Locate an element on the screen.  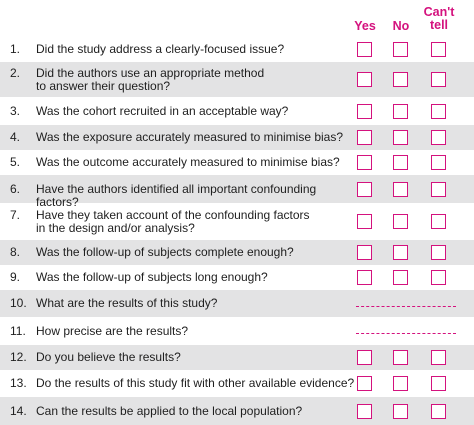
question-number: 13. is located at coordinates (18, 383).